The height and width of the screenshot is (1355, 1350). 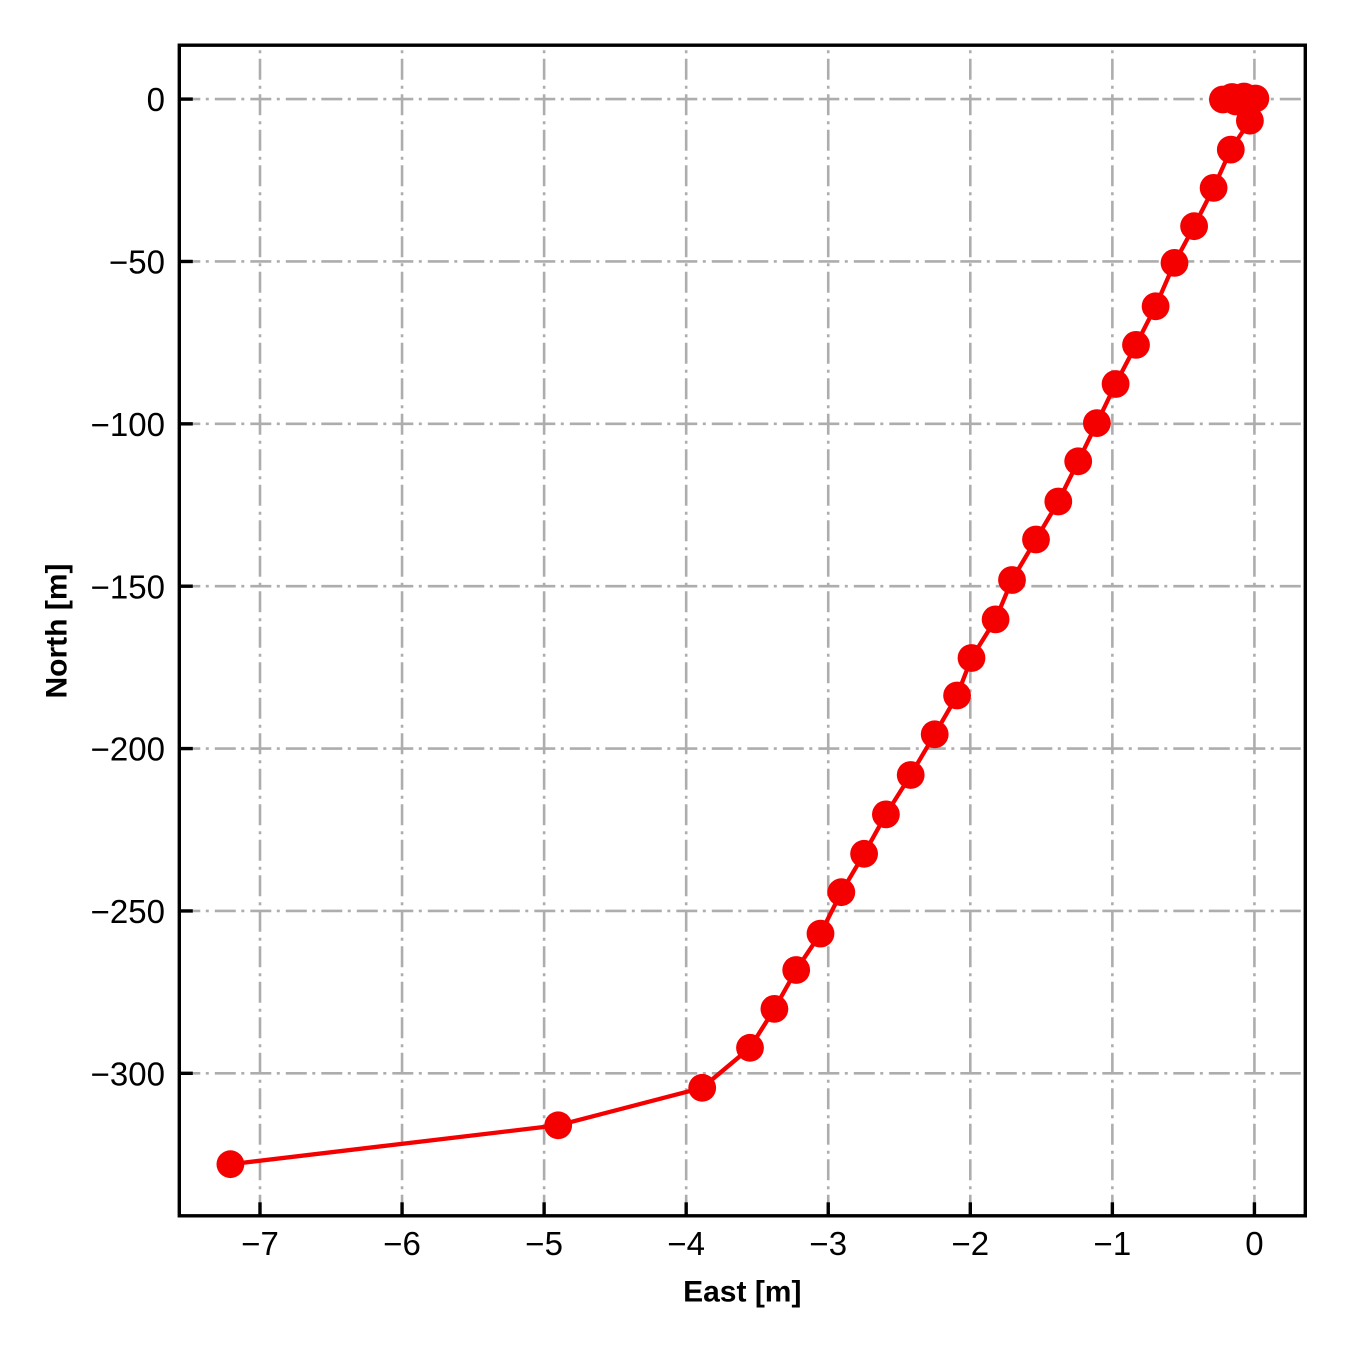 I want to click on svg-text: −3, so click(x=828, y=1243).